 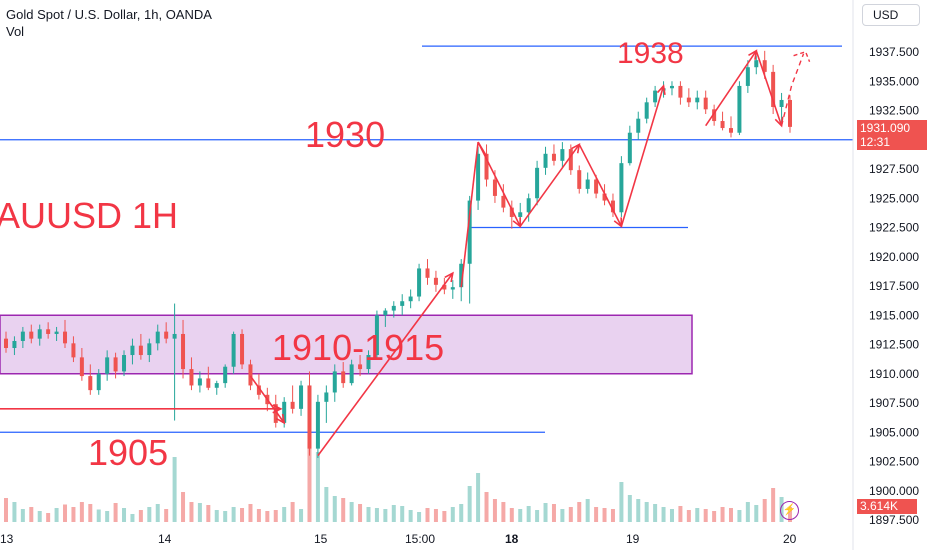 What do you see at coordinates (398, 539) in the screenshot?
I see `time-axis: 13 14 15 15:00 18 19 20` at bounding box center [398, 539].